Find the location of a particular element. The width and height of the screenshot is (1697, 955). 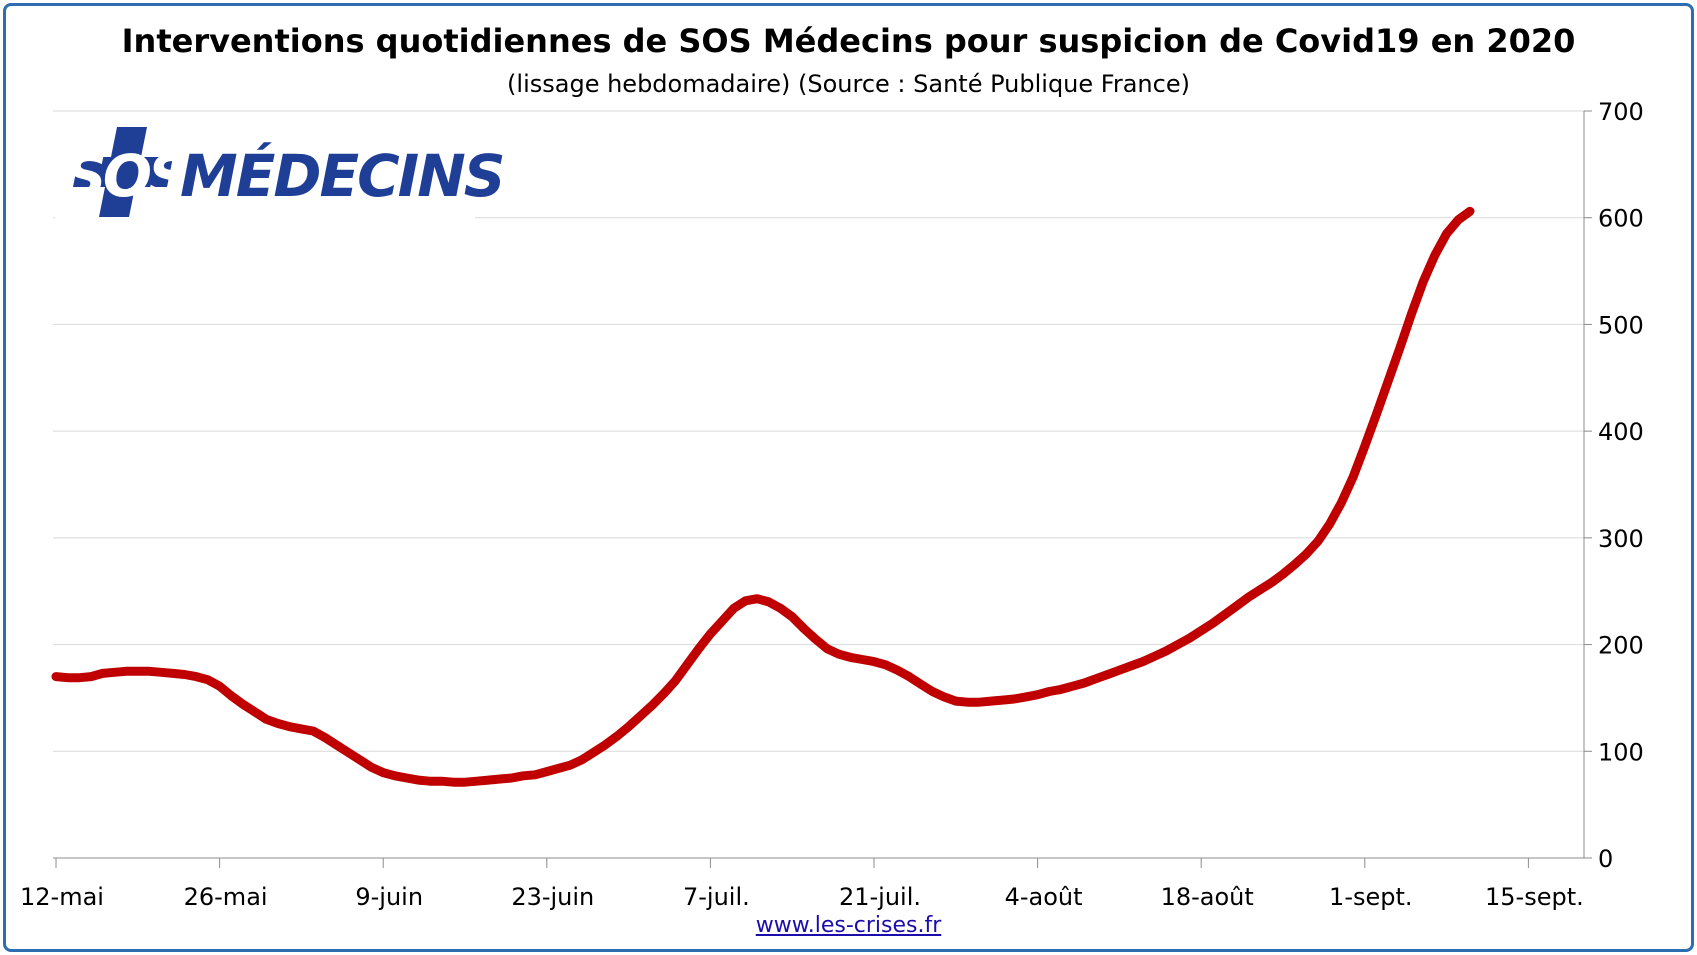

y-tick-label: 600 is located at coordinates (1621, 219).